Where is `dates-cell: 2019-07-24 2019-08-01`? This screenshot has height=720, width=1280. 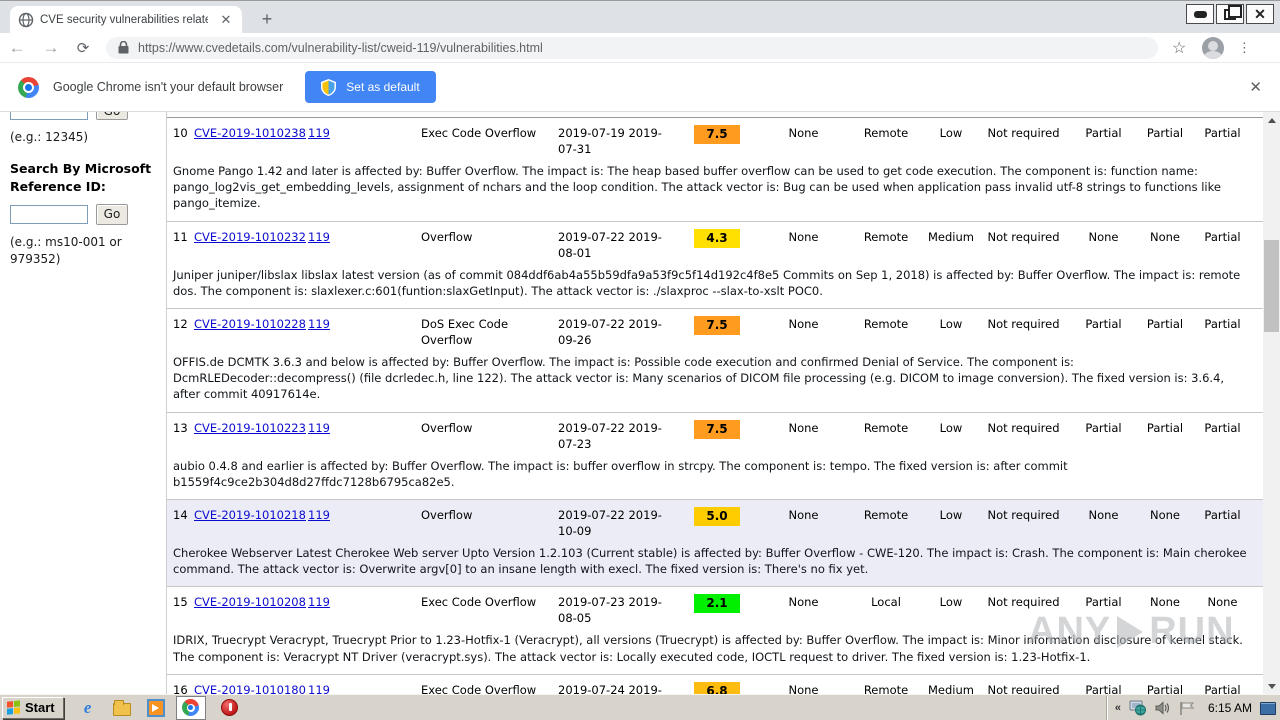 dates-cell: 2019-07-24 2019-08-01 is located at coordinates (610, 688).